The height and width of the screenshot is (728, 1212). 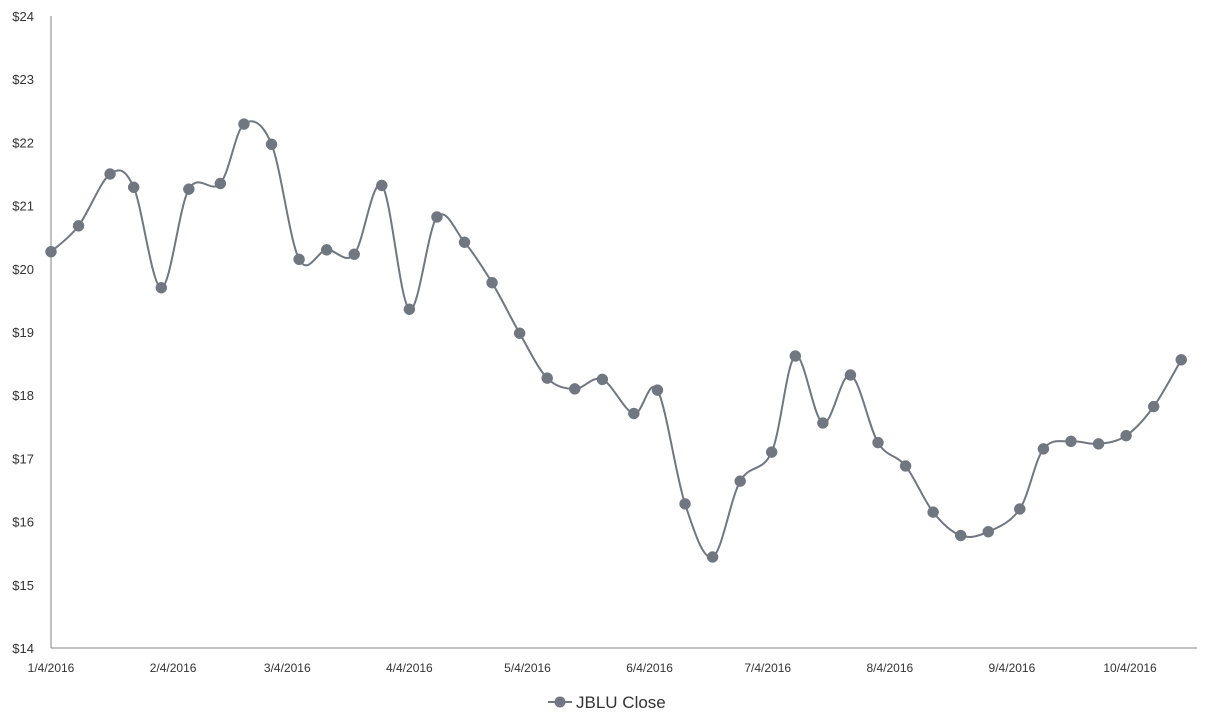 I want to click on x-tick-label: 1/4/2016, so click(x=51, y=668).